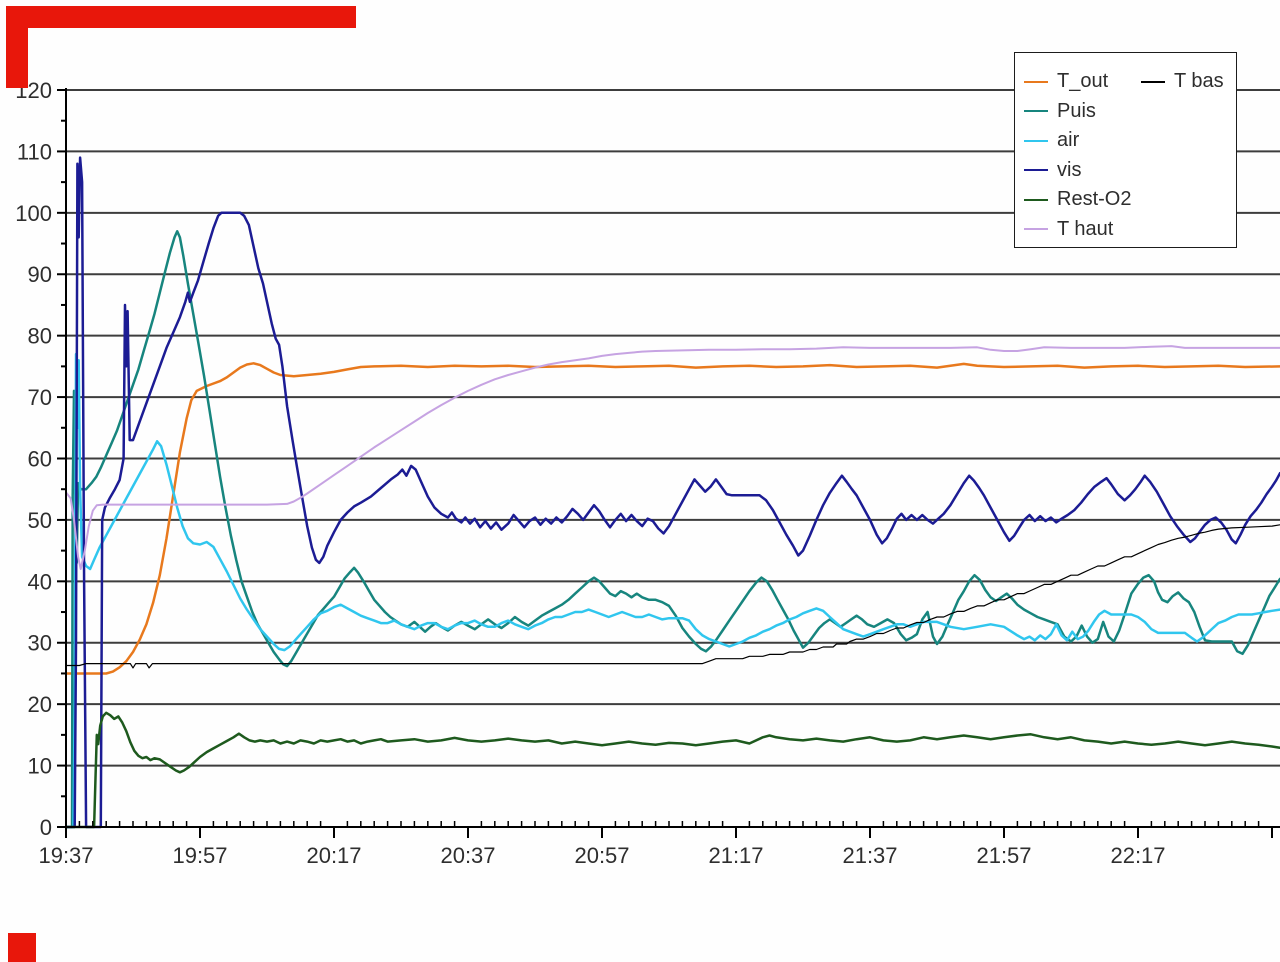 The image size is (1280, 962). I want to click on x-tick-label: 22:17, so click(1137, 855).